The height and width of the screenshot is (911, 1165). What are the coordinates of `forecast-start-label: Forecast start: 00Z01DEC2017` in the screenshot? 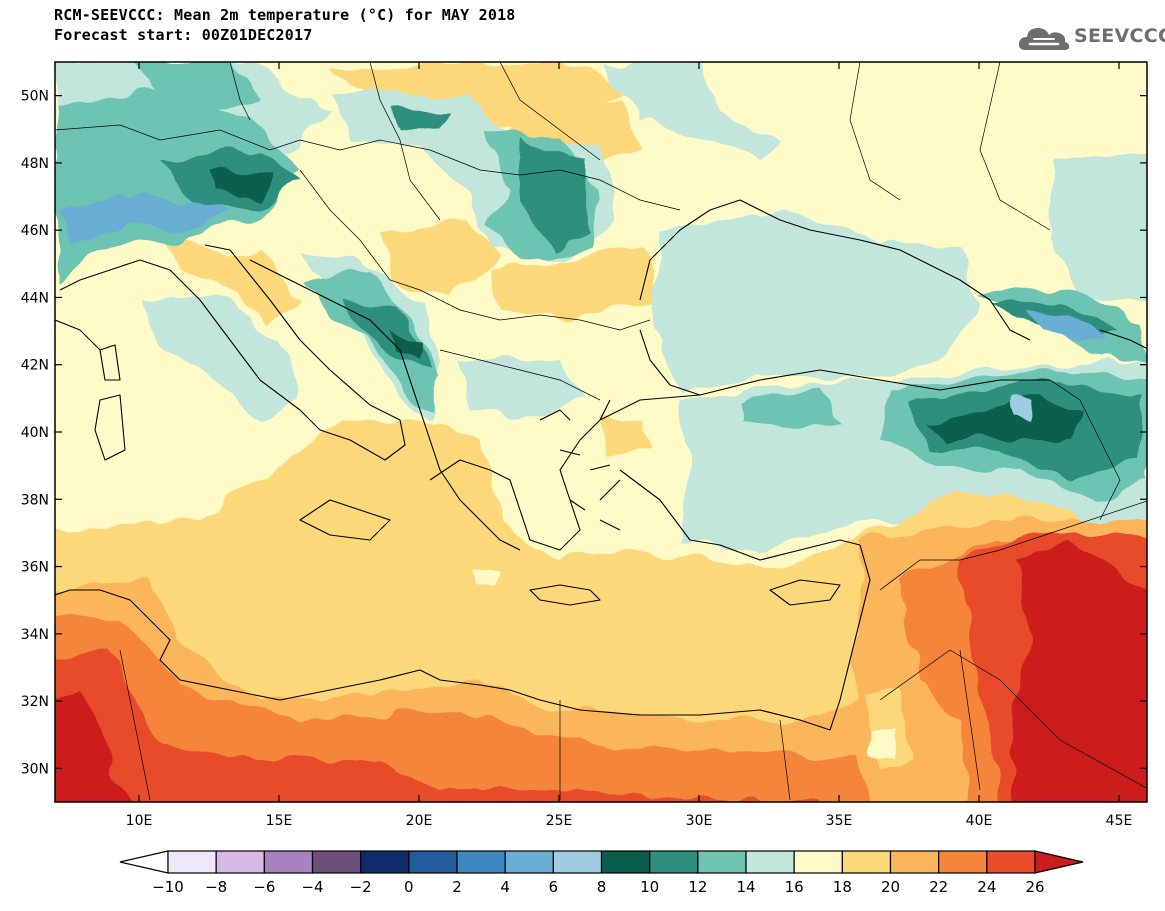 It's located at (183, 35).